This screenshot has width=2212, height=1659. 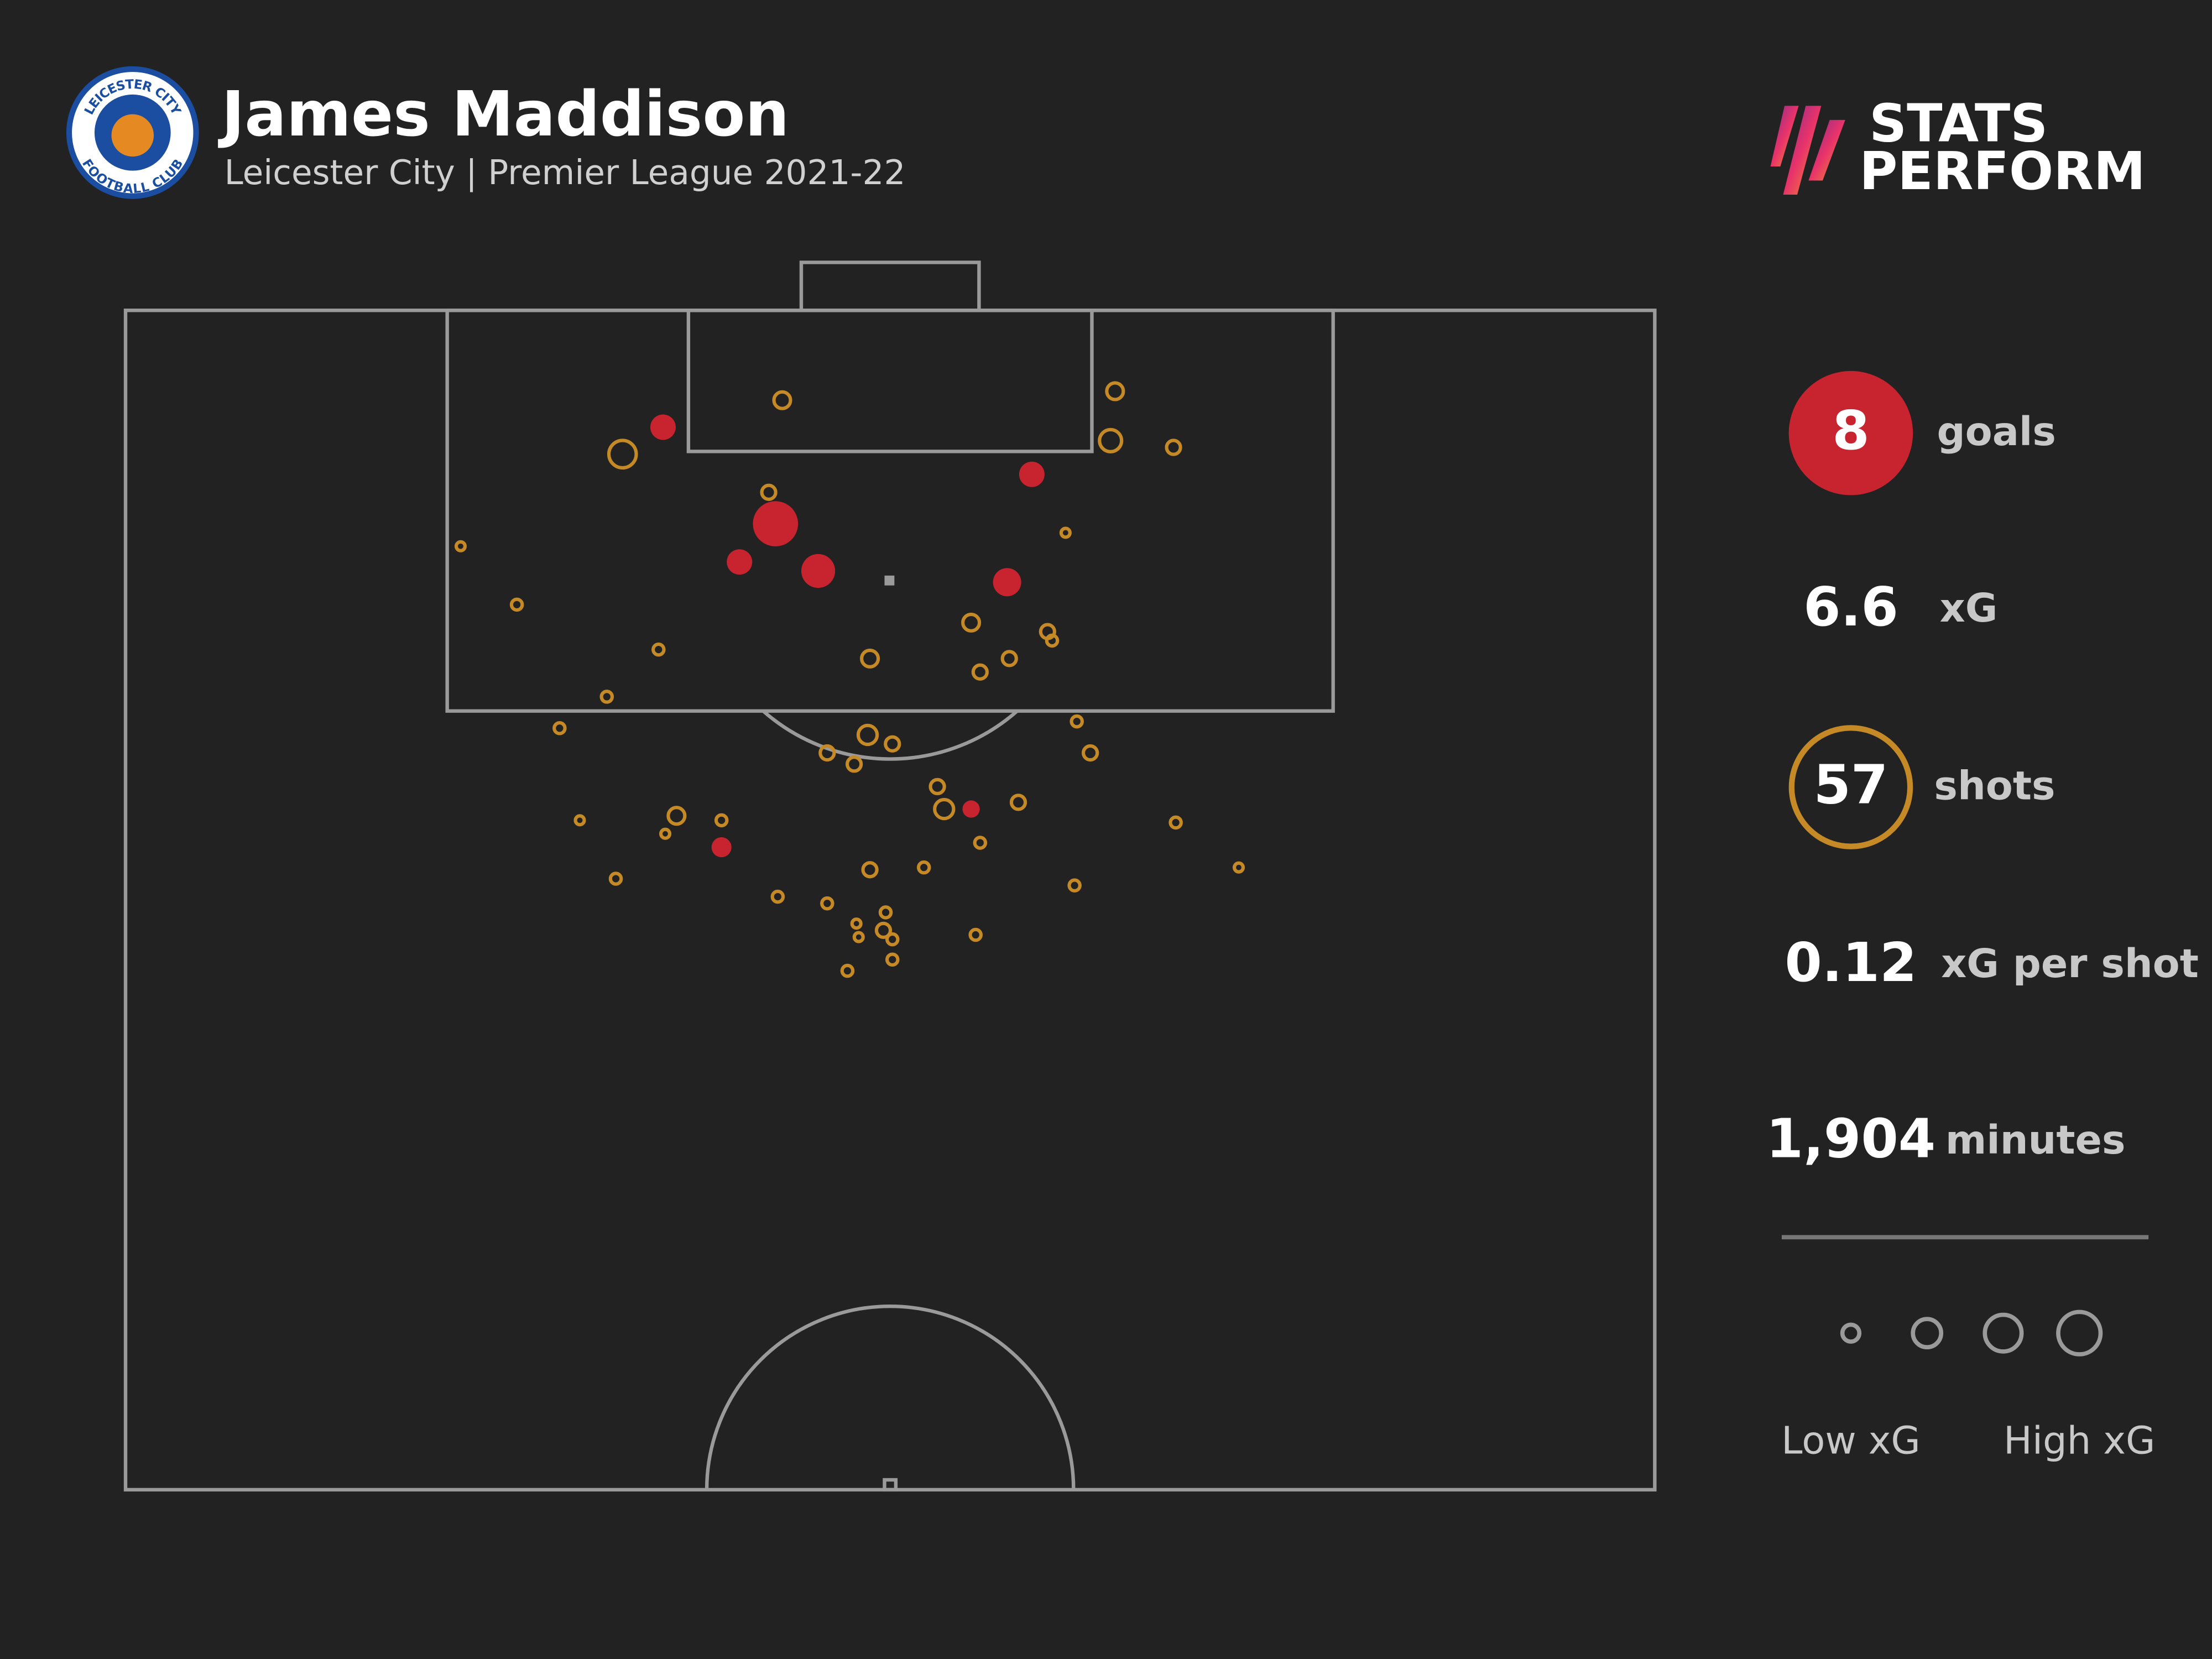 What do you see at coordinates (504, 115) in the screenshot?
I see `title: James Maddison` at bounding box center [504, 115].